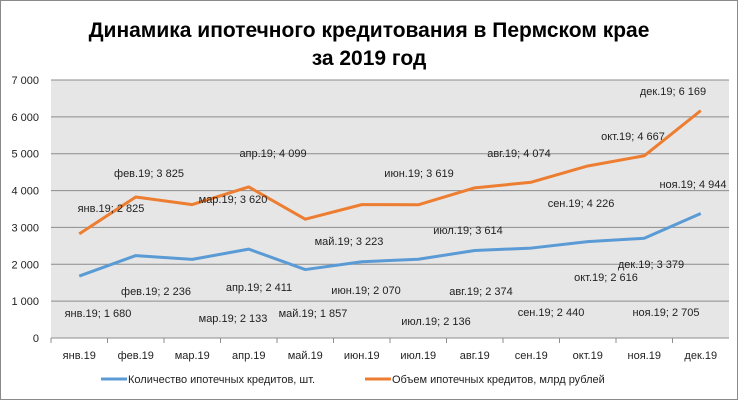 The image size is (738, 400). What do you see at coordinates (365, 291) in the screenshot?
I see `data-label: июн.19; 2 070` at bounding box center [365, 291].